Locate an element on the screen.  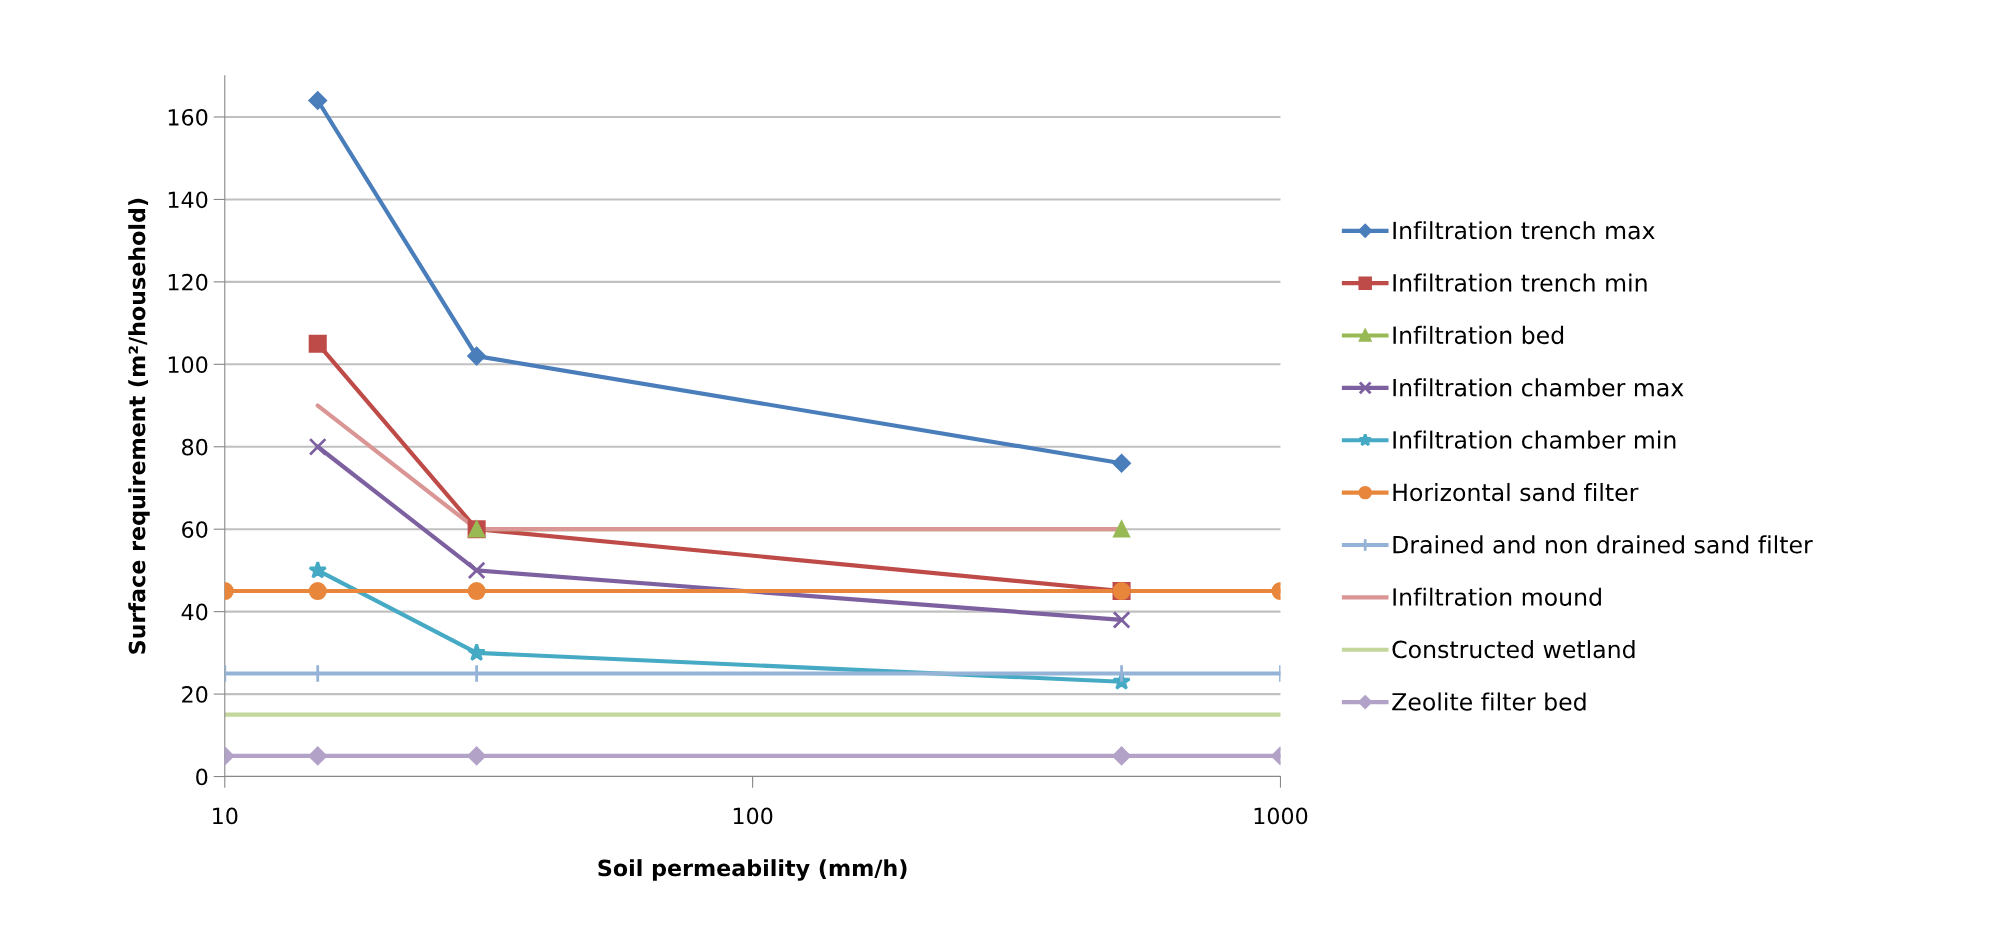
y-axis-title: Surface requirement (m²/household) is located at coordinates (139, 426).